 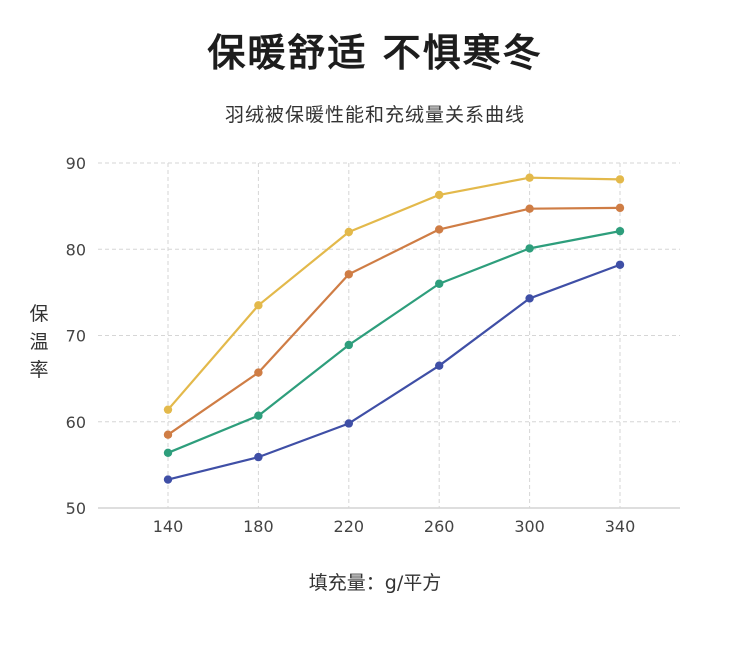 I want to click on y-tick-label: 60, so click(x=76, y=422).